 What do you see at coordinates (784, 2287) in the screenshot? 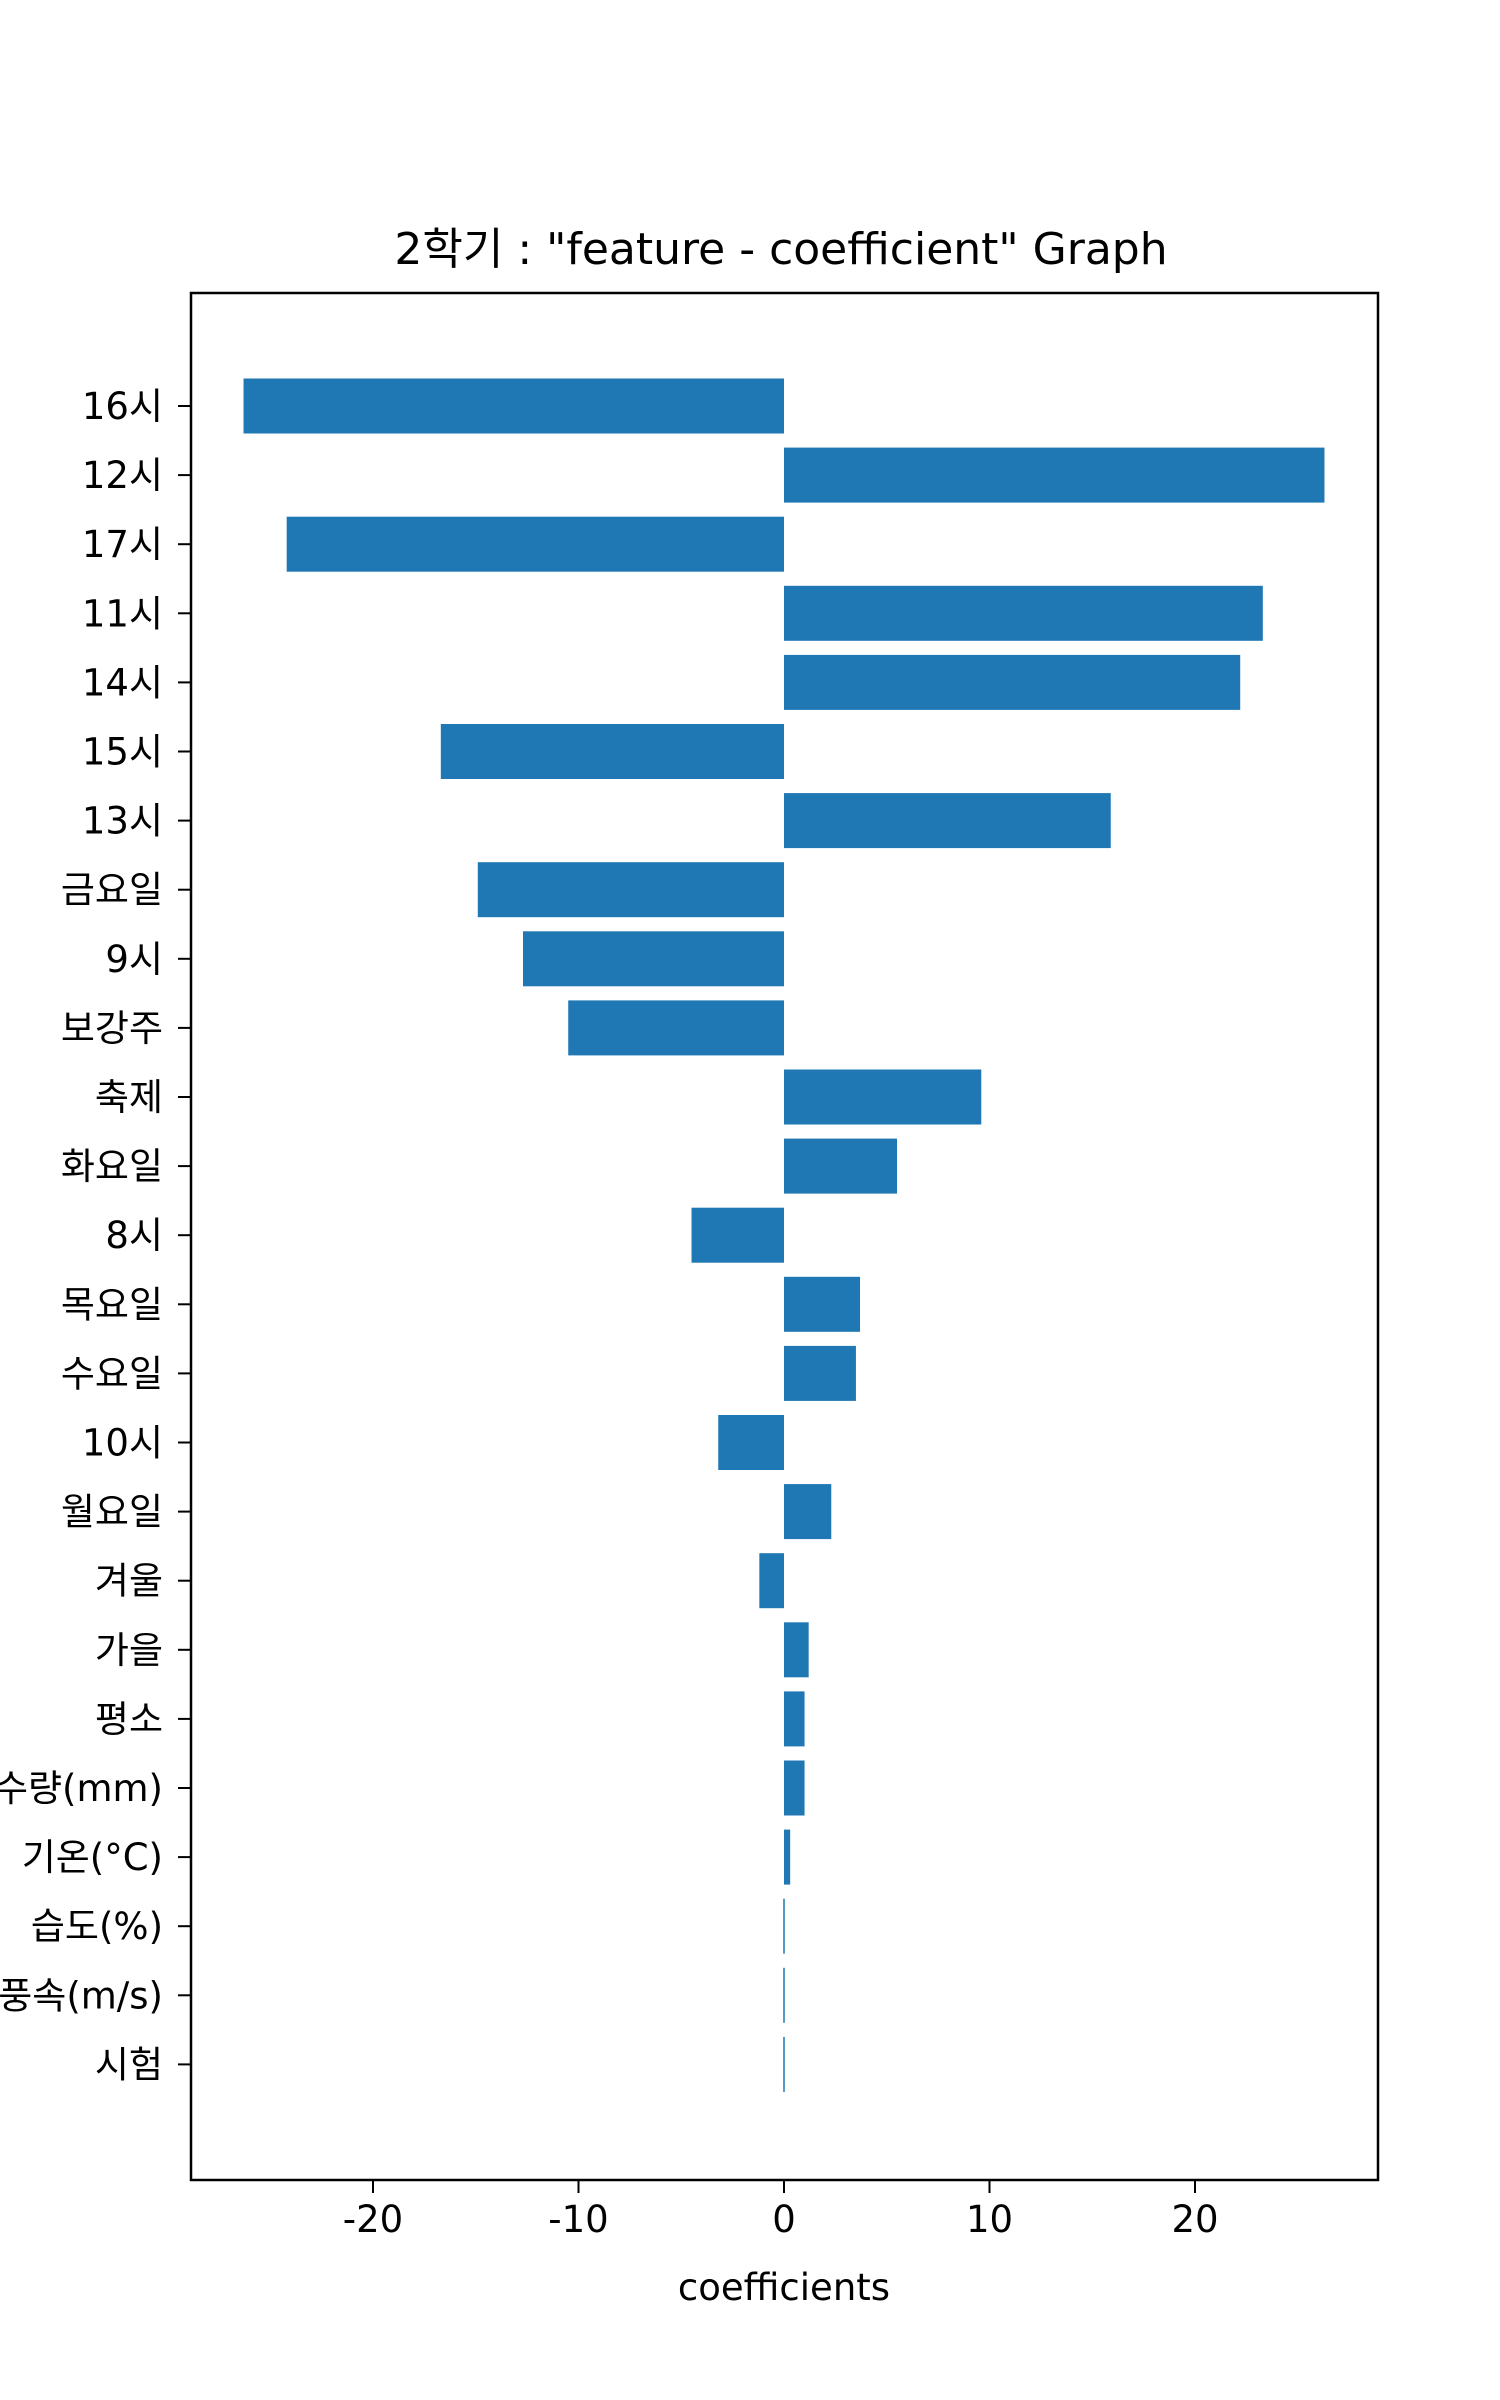
I see `x-axis-label: coefficients` at bounding box center [784, 2287].